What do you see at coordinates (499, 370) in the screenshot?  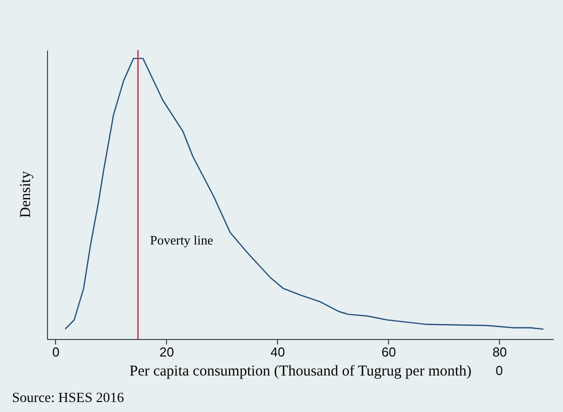 I see `text: 0` at bounding box center [499, 370].